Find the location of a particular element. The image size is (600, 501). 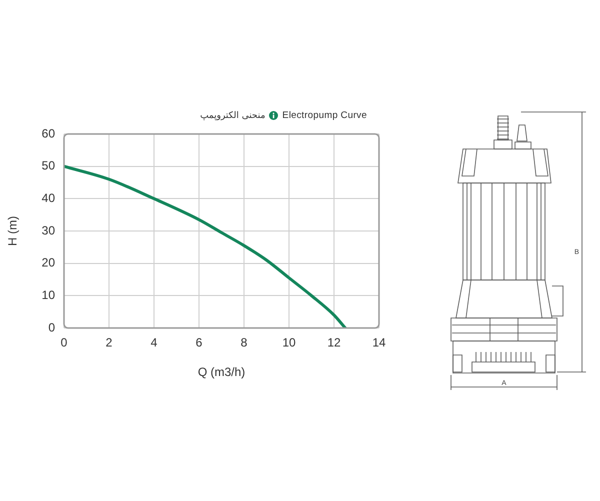

x-tick-label: 2 is located at coordinates (109, 343).